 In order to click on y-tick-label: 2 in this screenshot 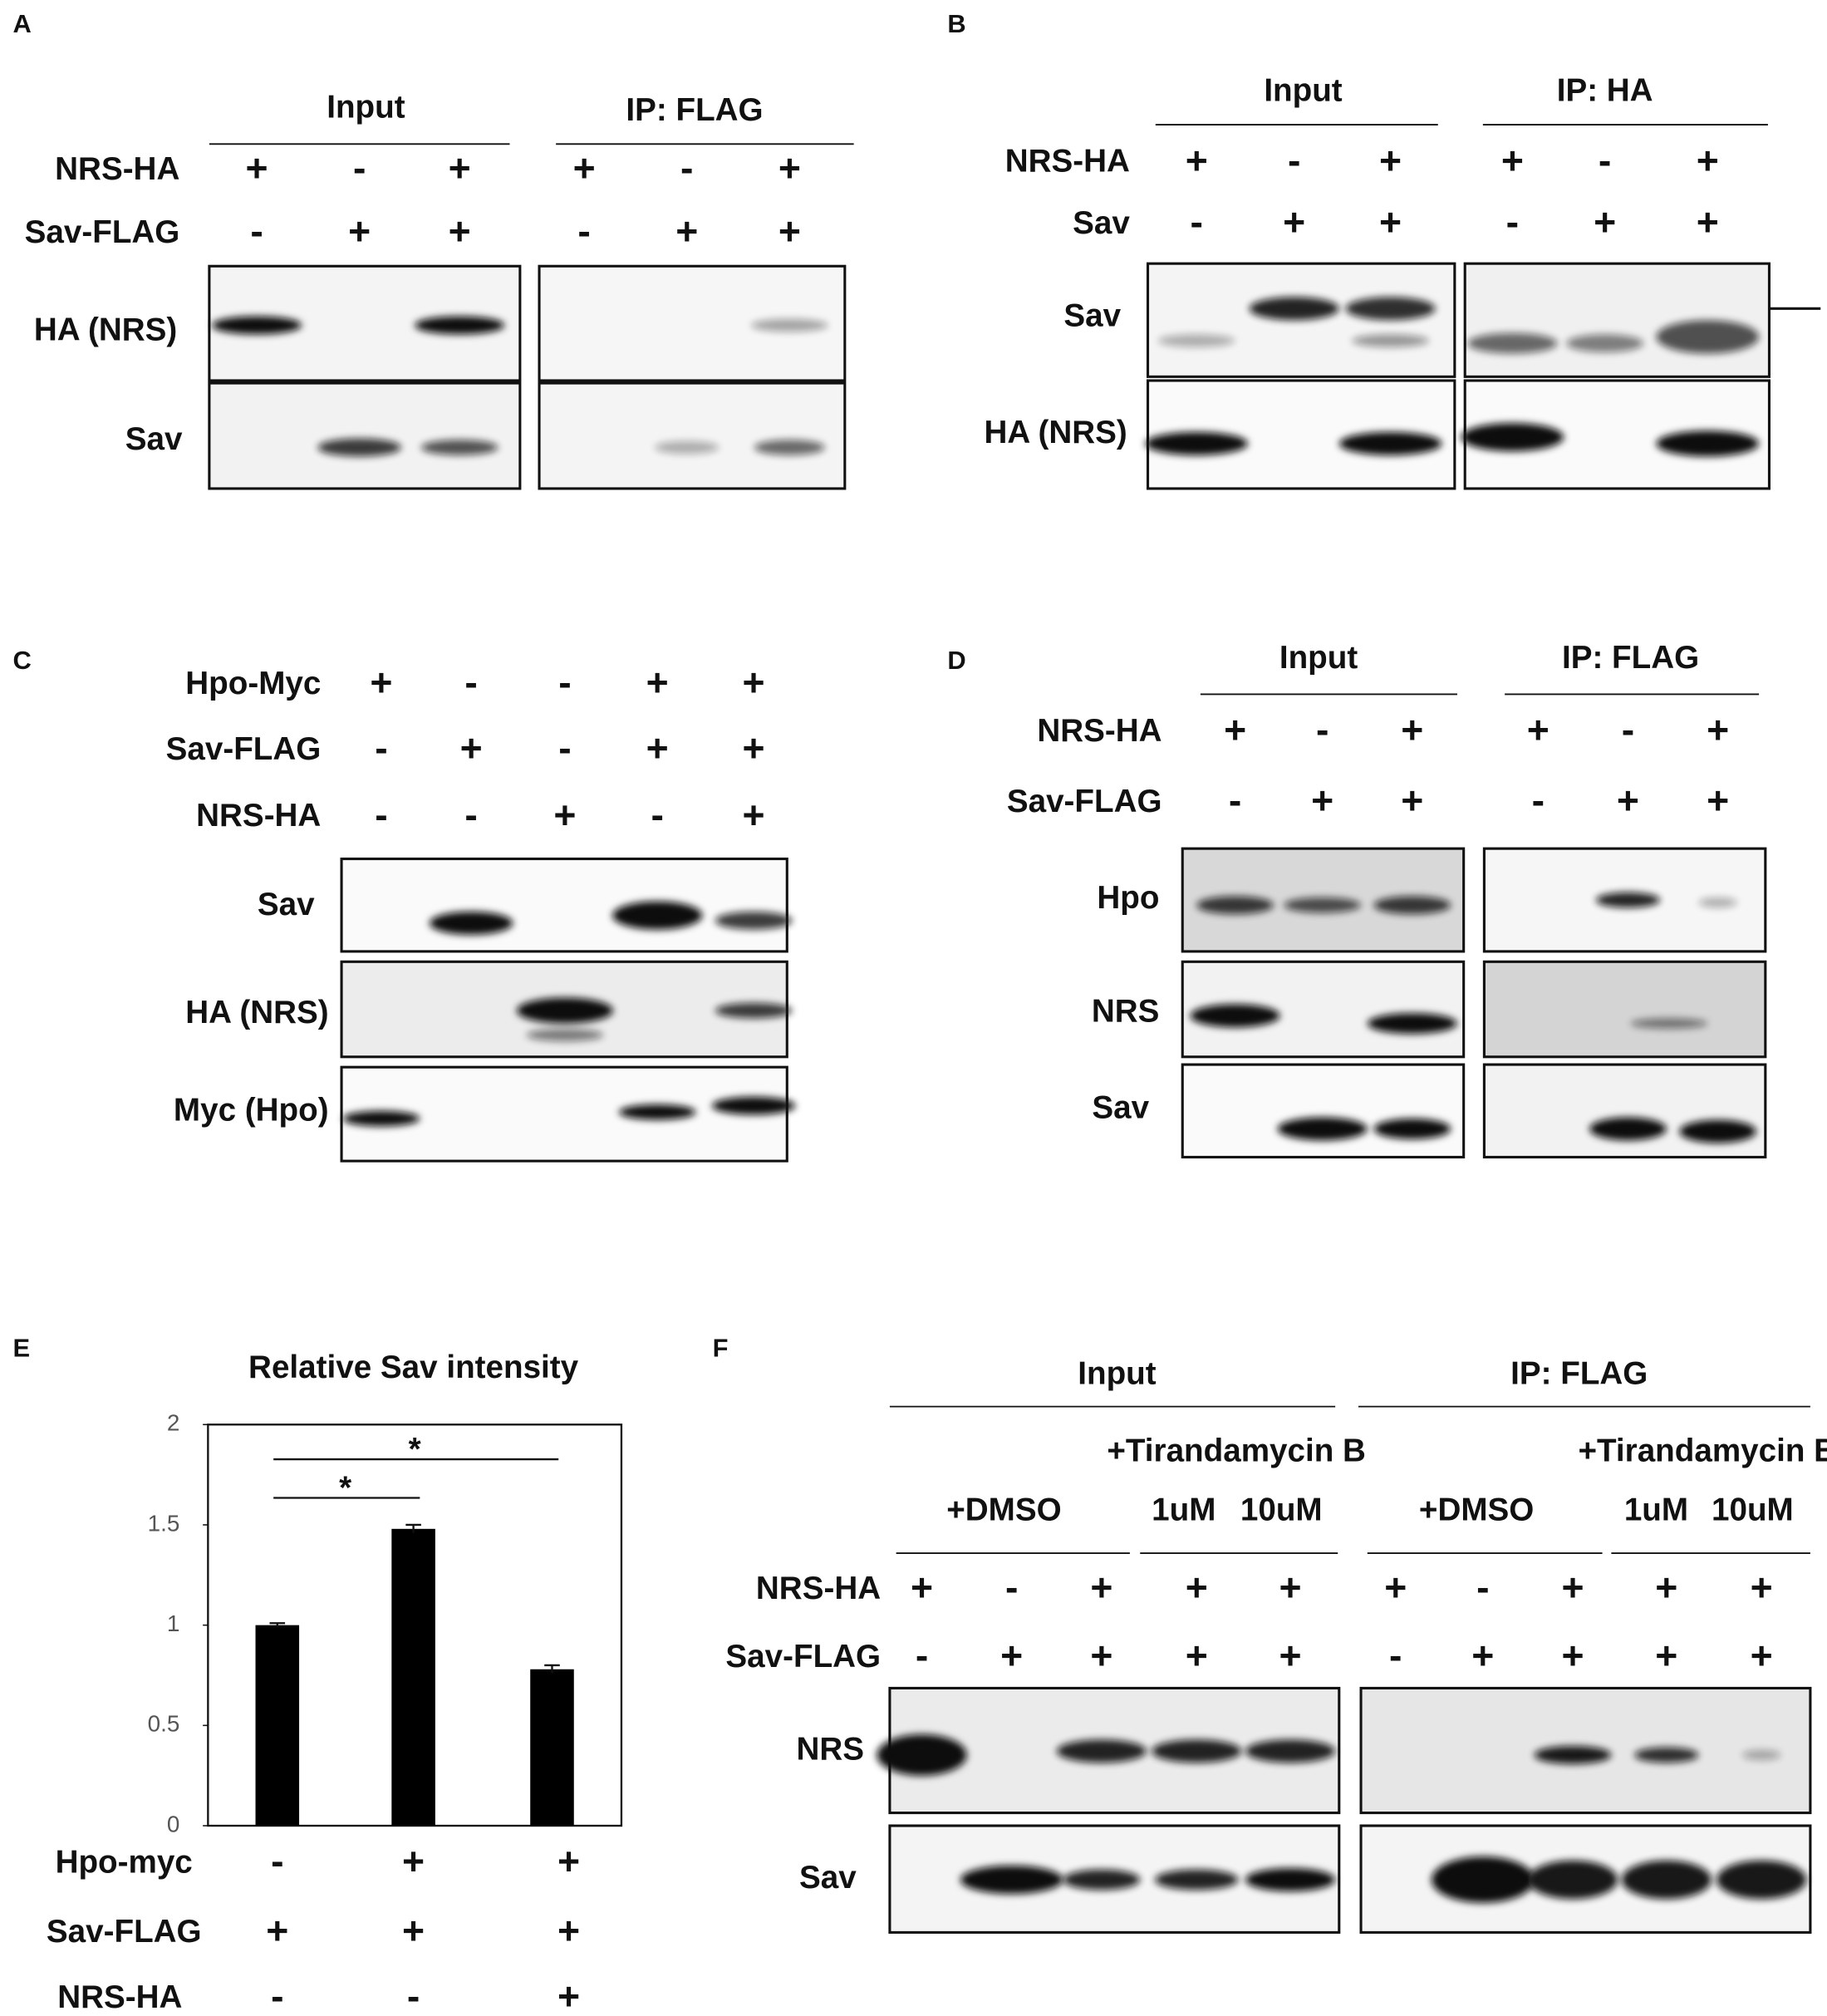, I will do `click(173, 1423)`.